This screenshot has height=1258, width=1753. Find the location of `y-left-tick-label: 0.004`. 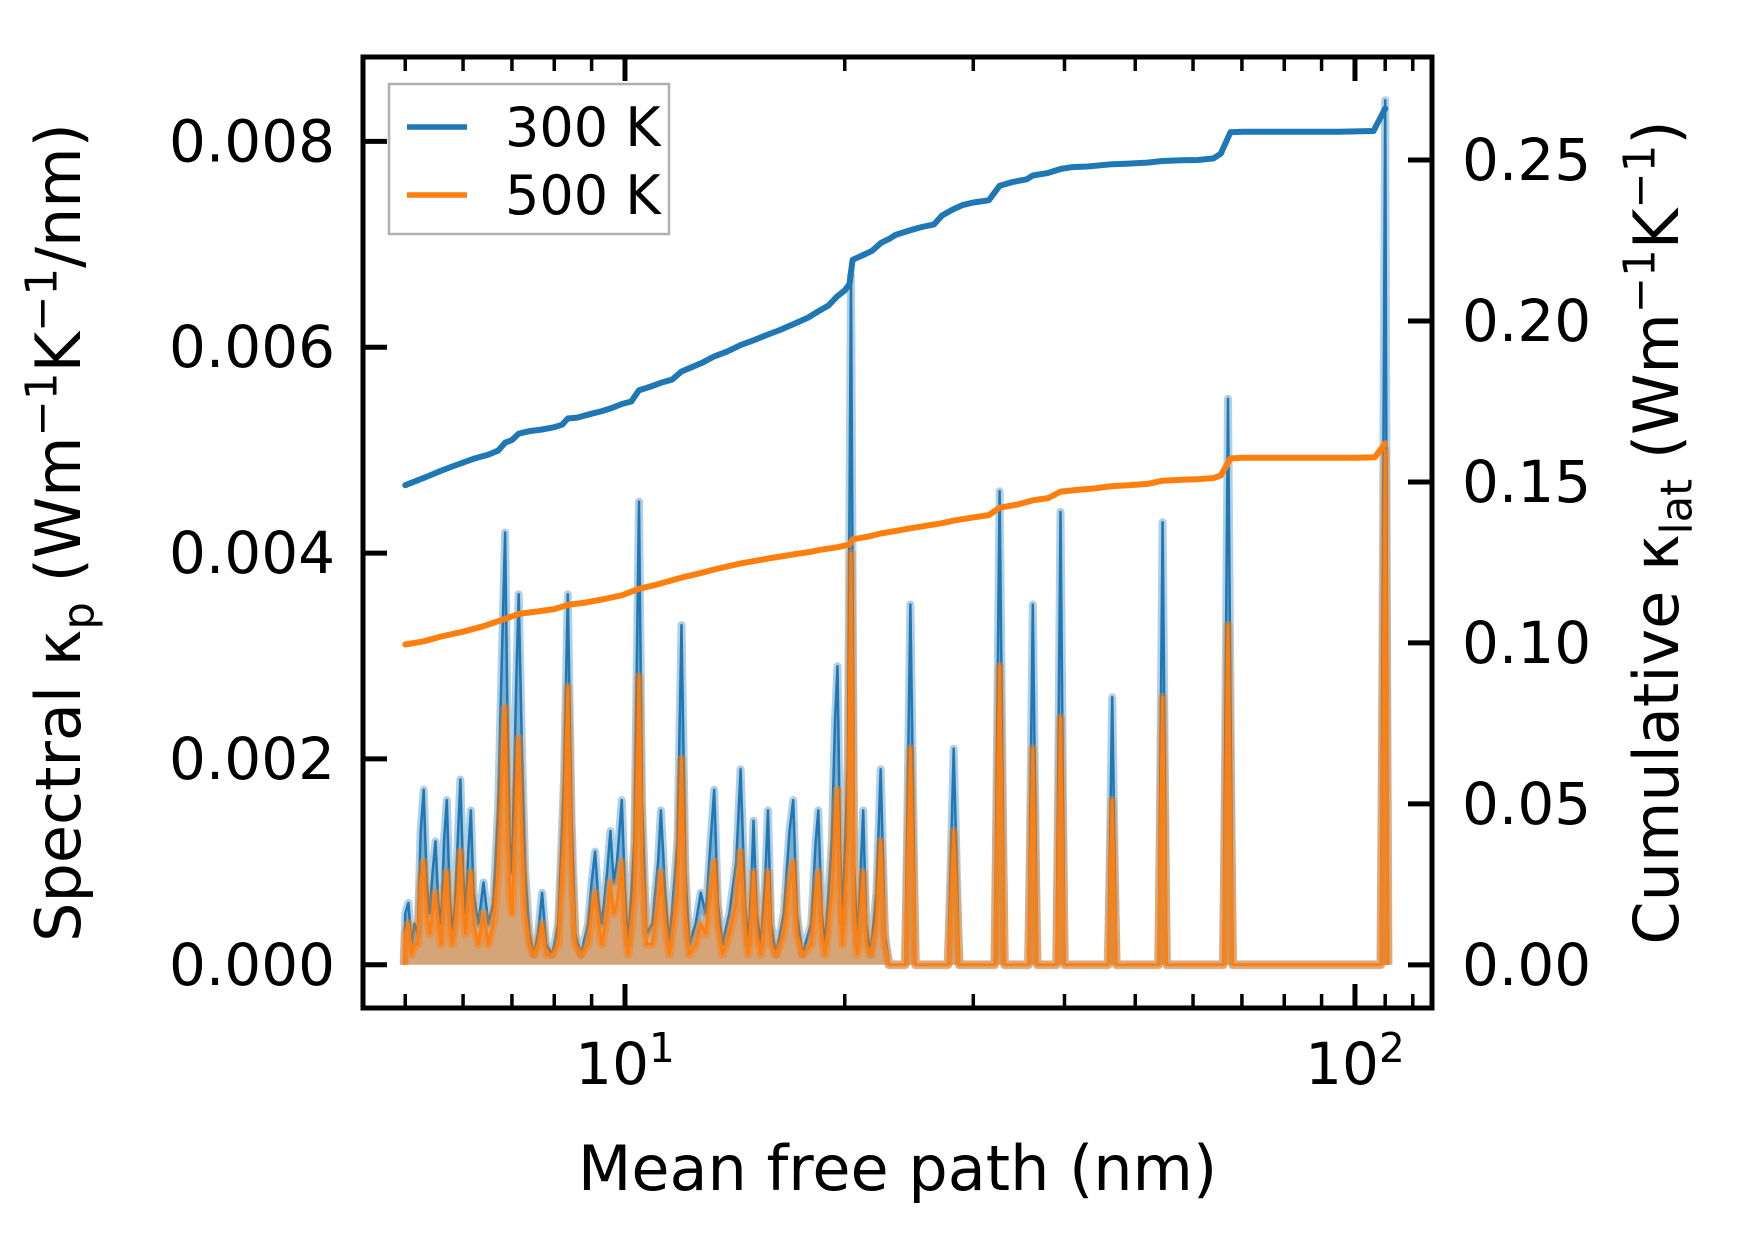

y-left-tick-label: 0.004 is located at coordinates (252, 553).